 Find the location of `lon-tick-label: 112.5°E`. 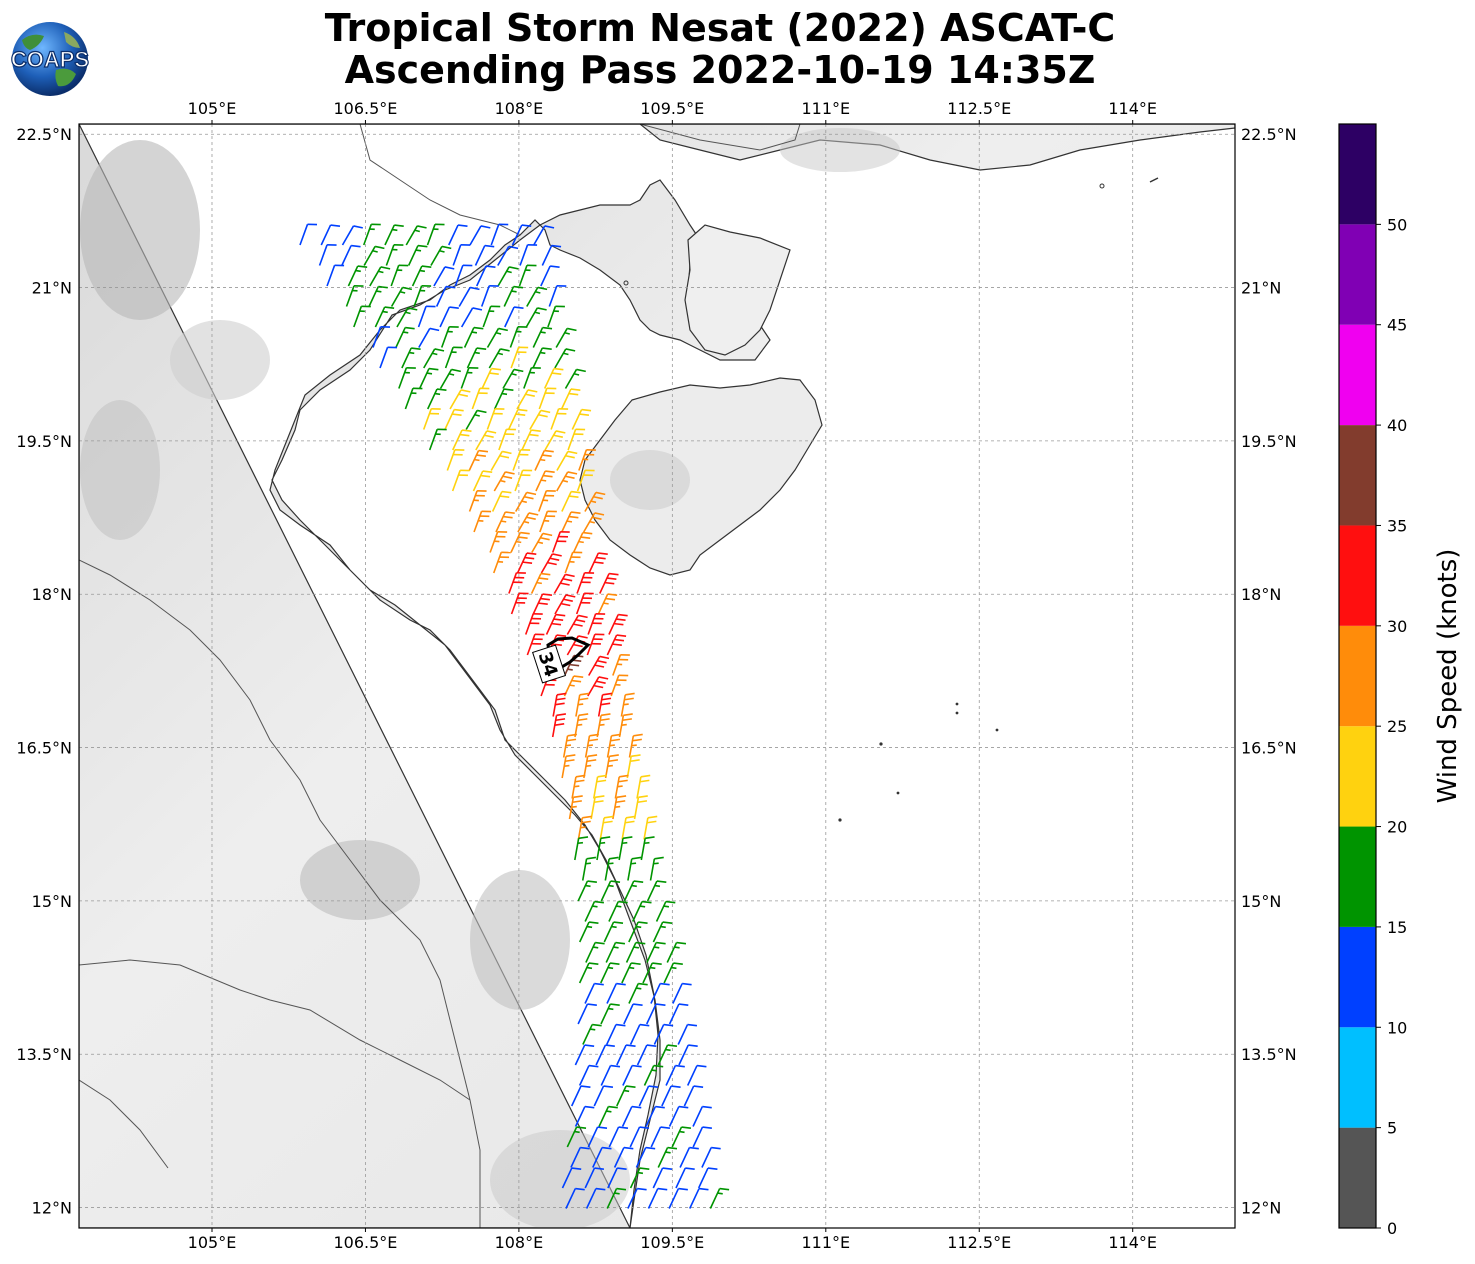

lon-tick-label: 112.5°E is located at coordinates (979, 108).